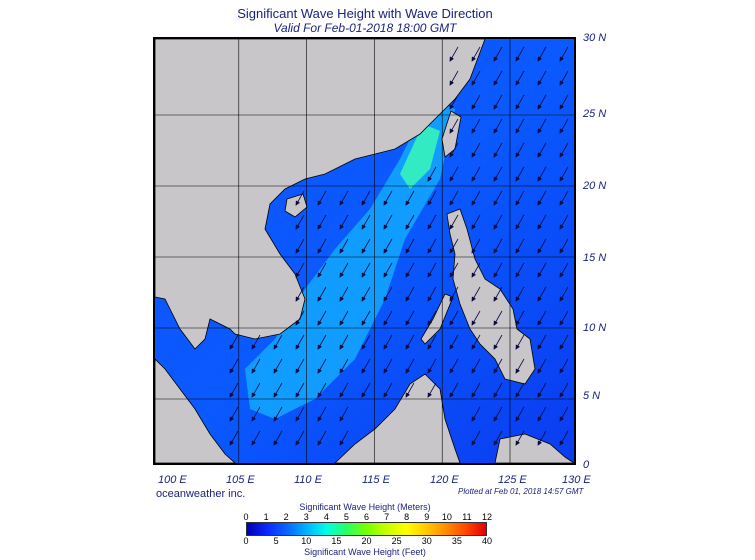  I want to click on meters-tick: 5, so click(346, 517).